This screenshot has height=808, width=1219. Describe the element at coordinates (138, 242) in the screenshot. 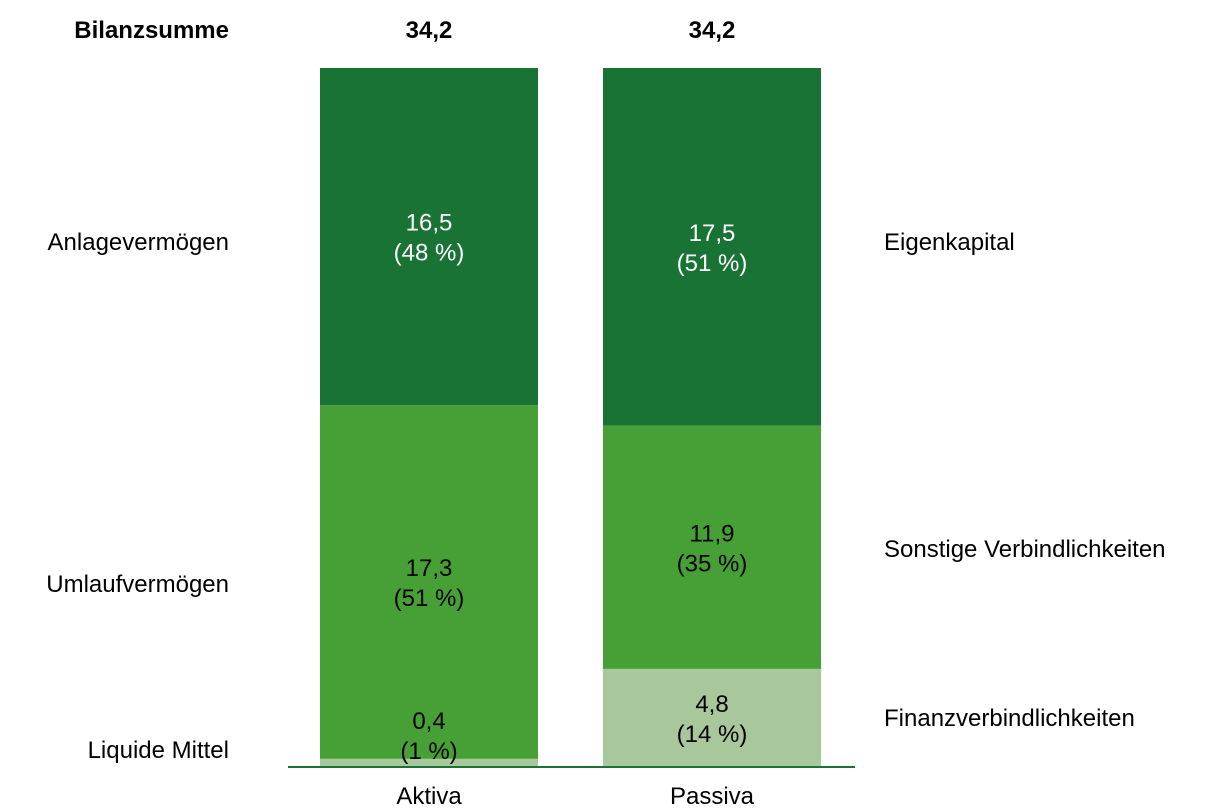

I see `left-label-anlagevermoegen: Anlagevermögen` at that location.